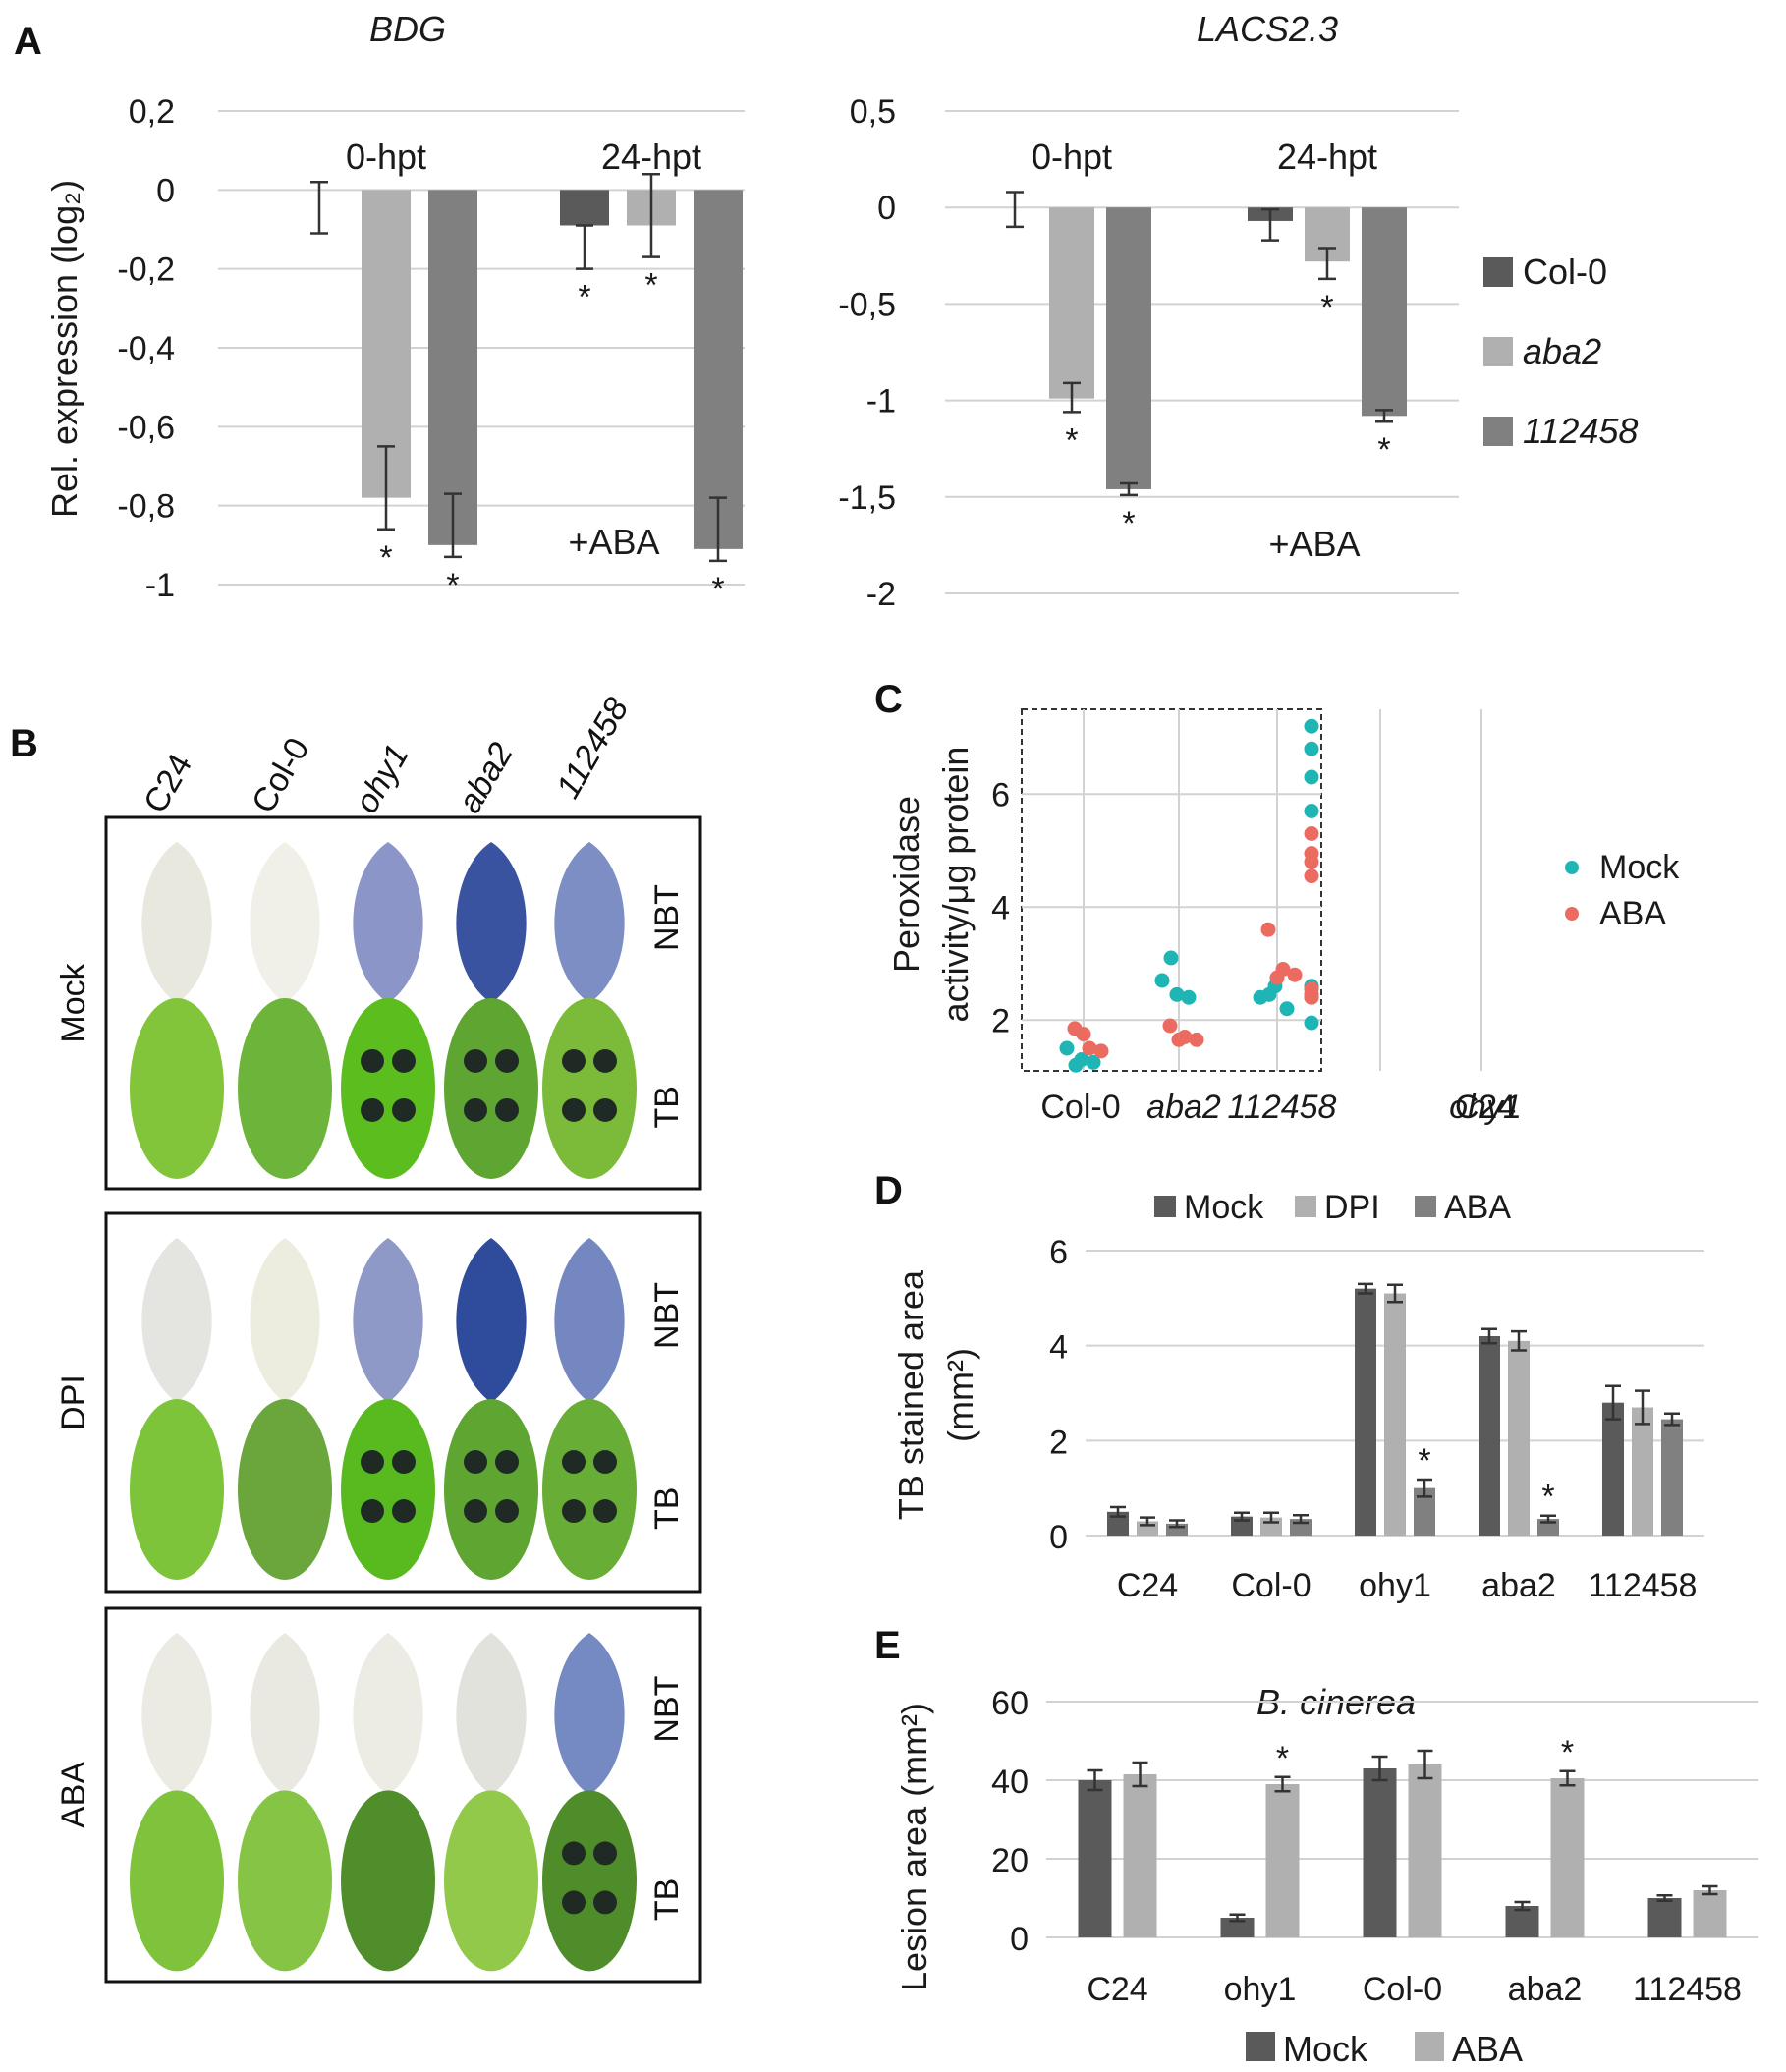 Image resolution: width=1786 pixels, height=2072 pixels. I want to click on panel-b-box, so click(403, 1795).